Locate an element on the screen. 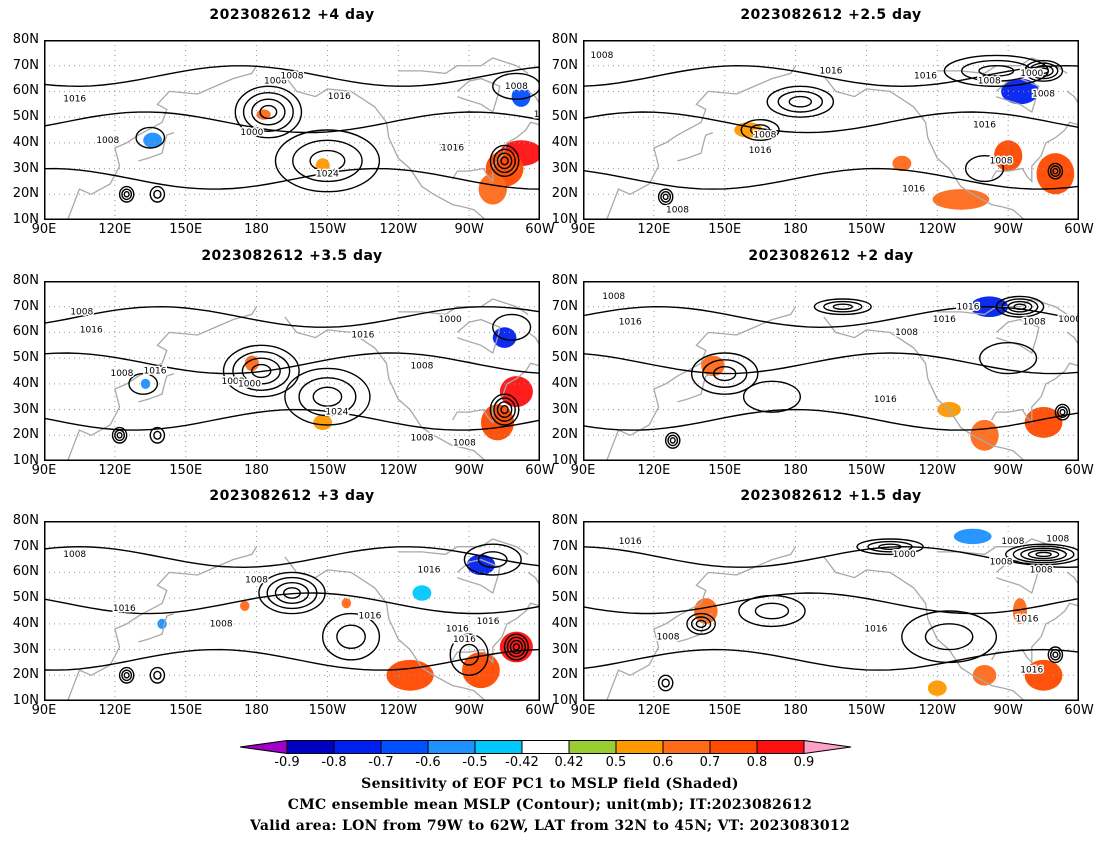  lon-tick-label: 150E is located at coordinates (725, 229).